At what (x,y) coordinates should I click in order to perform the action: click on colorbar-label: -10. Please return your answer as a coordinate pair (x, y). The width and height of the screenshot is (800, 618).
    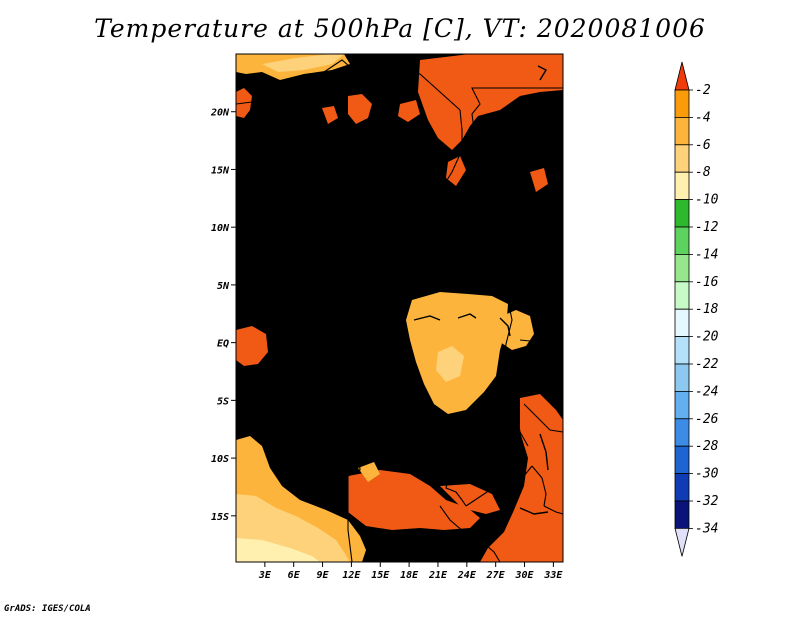
    Looking at the image, I should click on (707, 200).